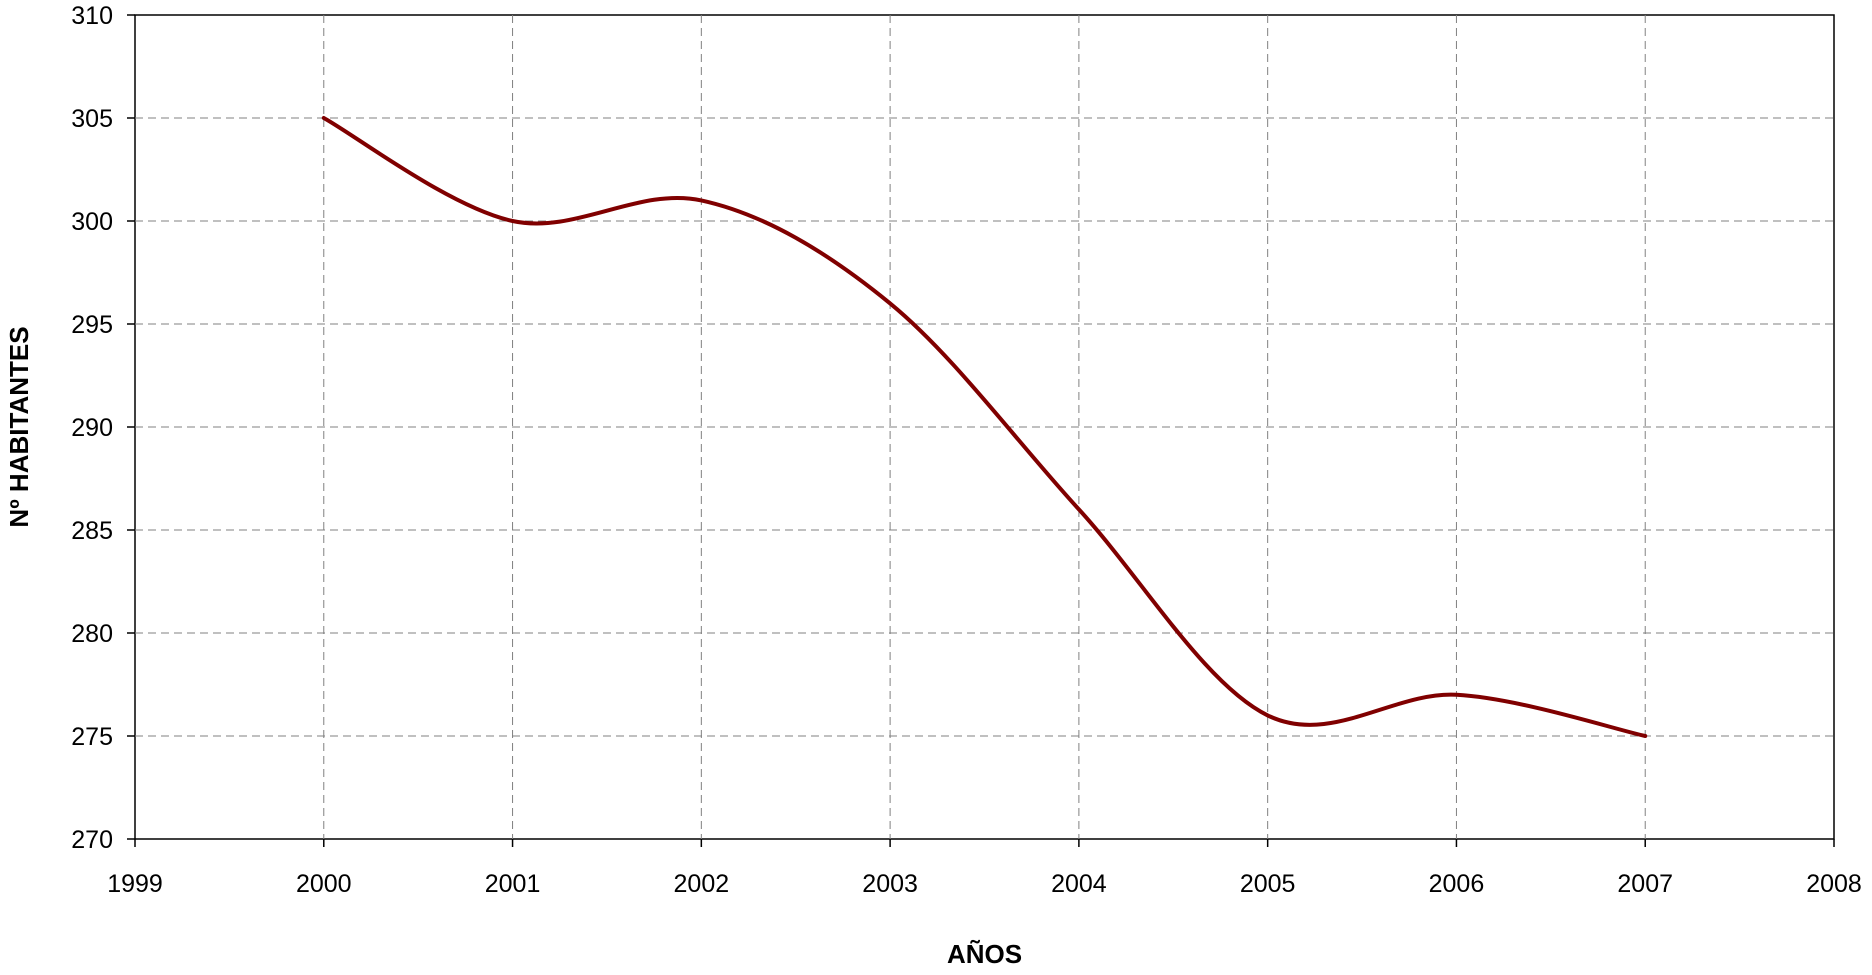 This screenshot has height=975, width=1872. Describe the element at coordinates (92, 634) in the screenshot. I see `y-tick-label: 280` at that location.